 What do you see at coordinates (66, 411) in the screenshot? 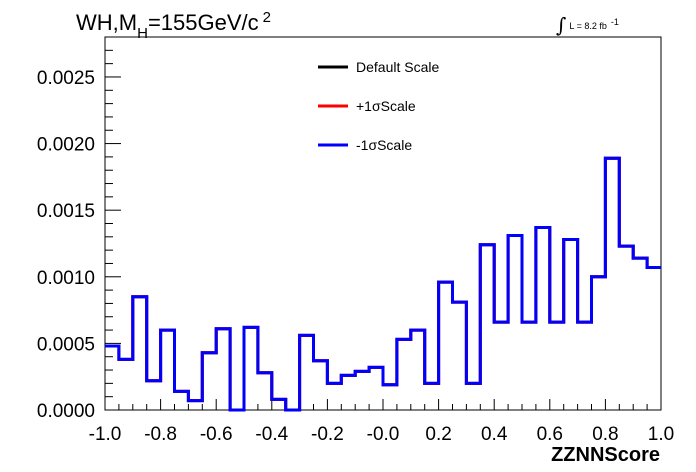
I see `y-tick-label: 0.0000` at bounding box center [66, 411].